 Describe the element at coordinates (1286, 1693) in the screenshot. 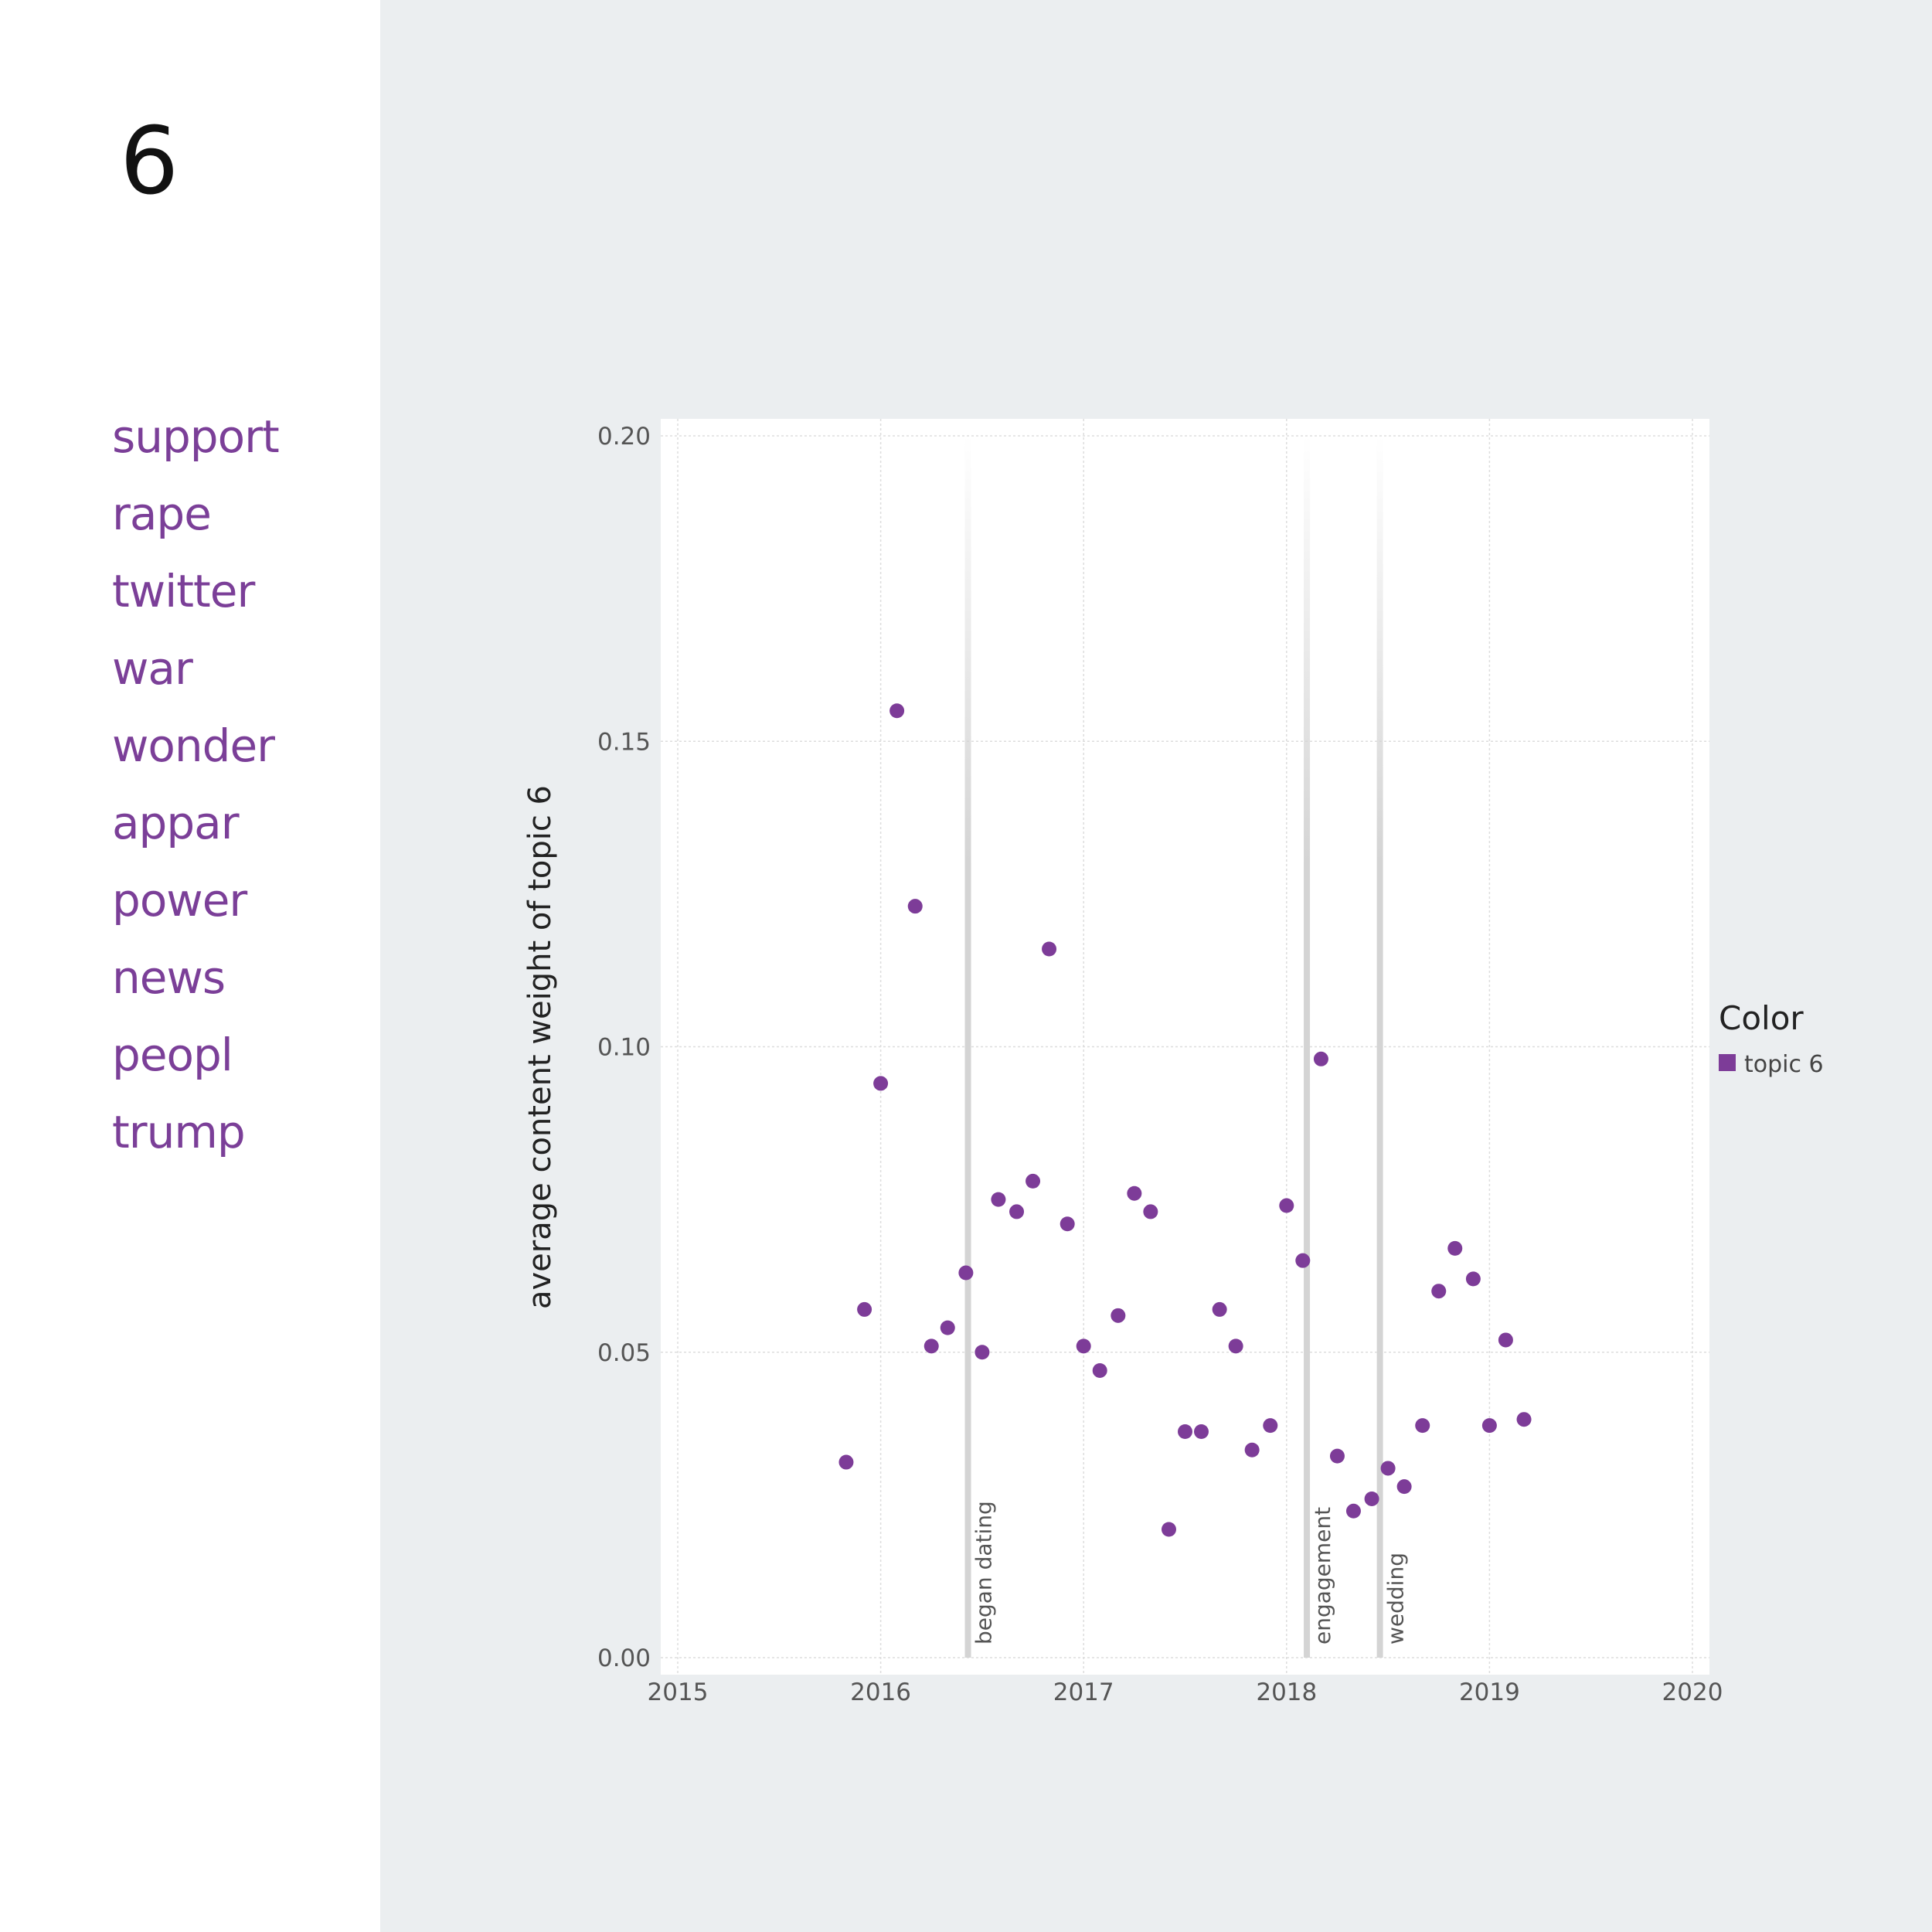

I see `x-tick-label: 2018` at that location.